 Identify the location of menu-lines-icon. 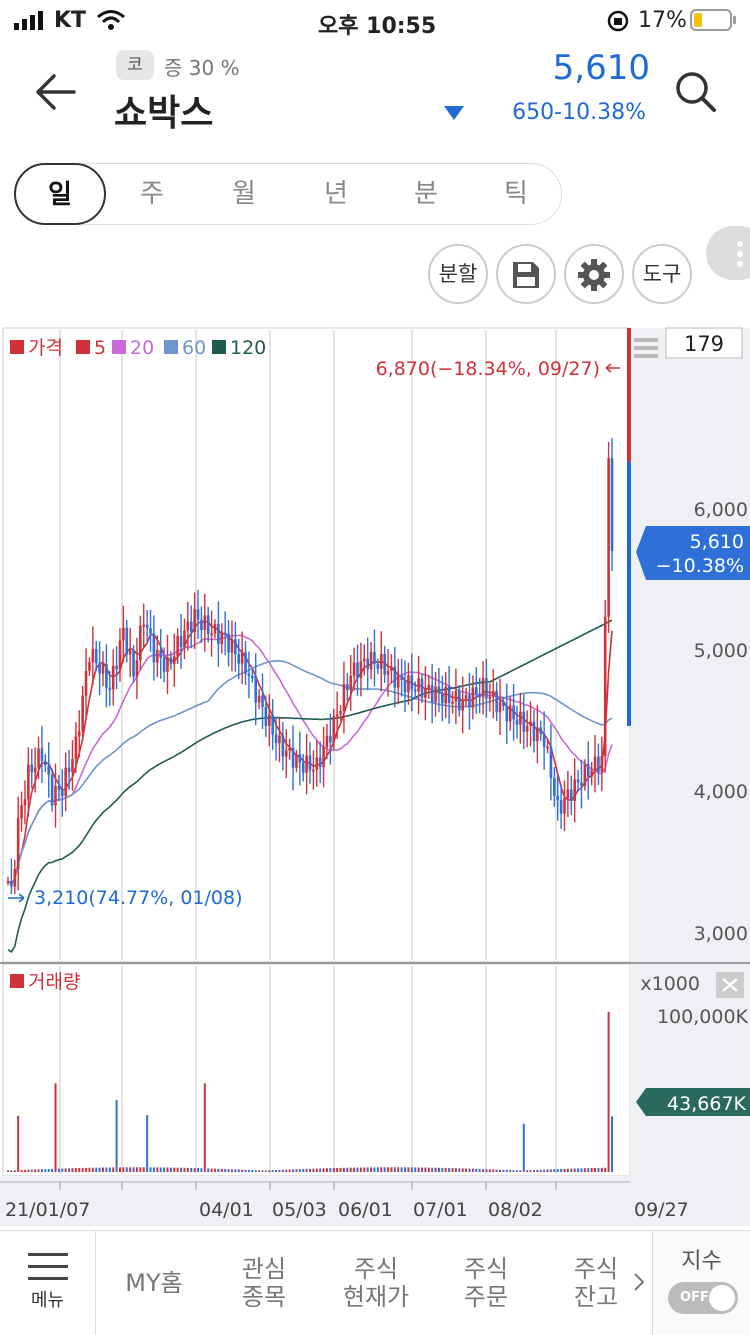
(646, 348).